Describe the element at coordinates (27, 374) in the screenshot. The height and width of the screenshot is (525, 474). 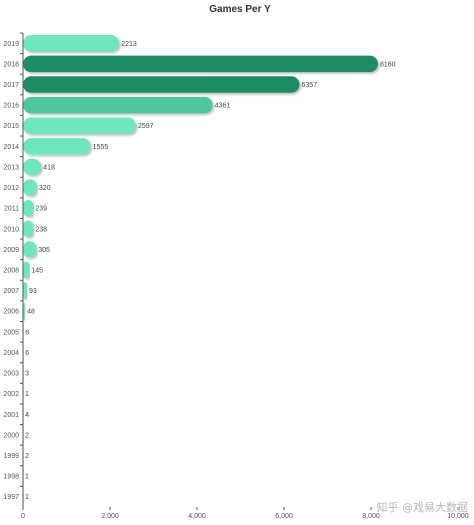
I see `data-label-2003: 3` at that location.